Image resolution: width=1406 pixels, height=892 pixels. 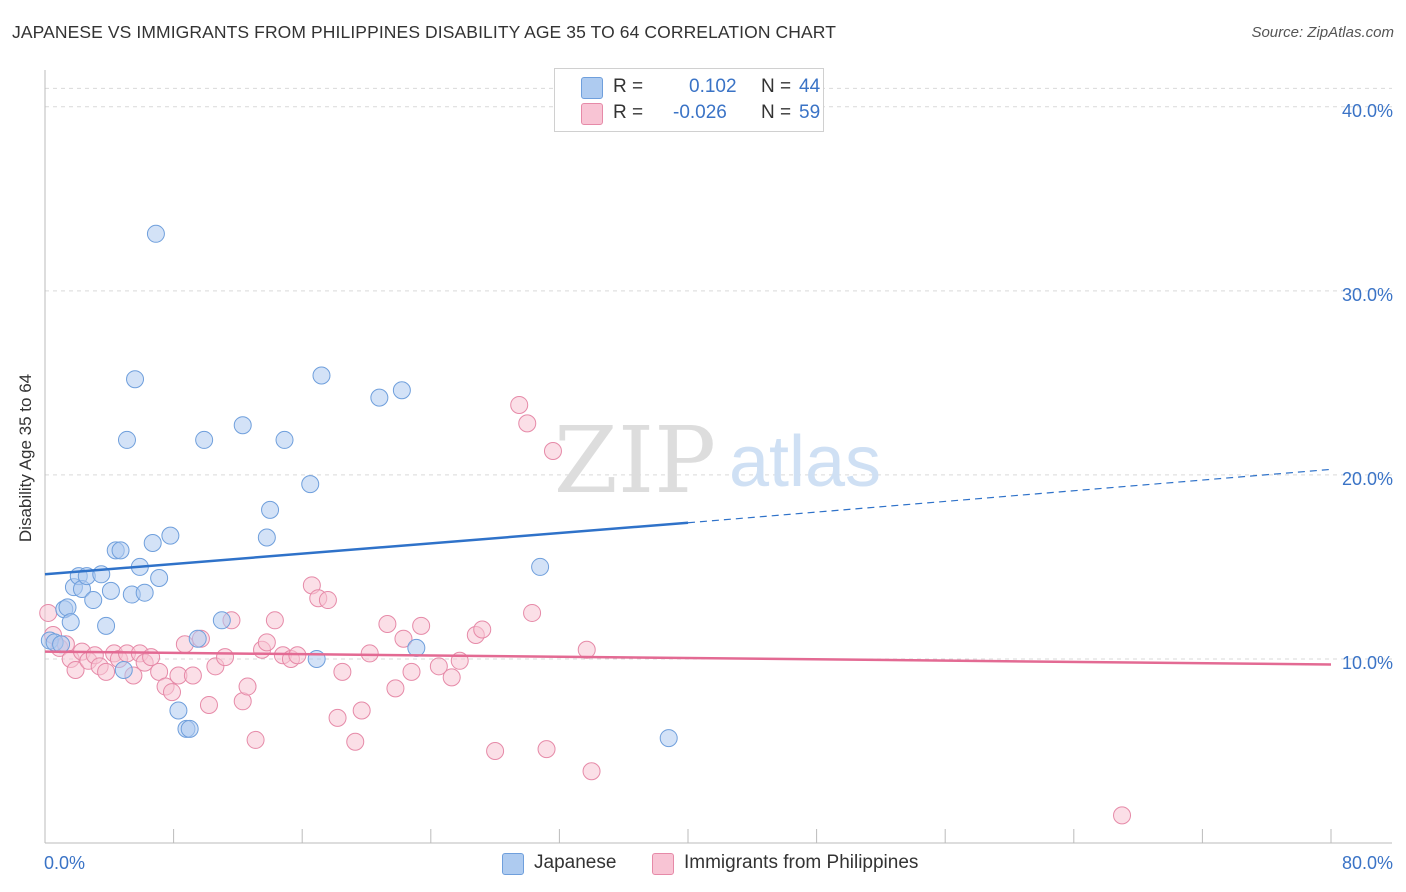 I want to click on legend-n-value: 59, so click(x=810, y=112).